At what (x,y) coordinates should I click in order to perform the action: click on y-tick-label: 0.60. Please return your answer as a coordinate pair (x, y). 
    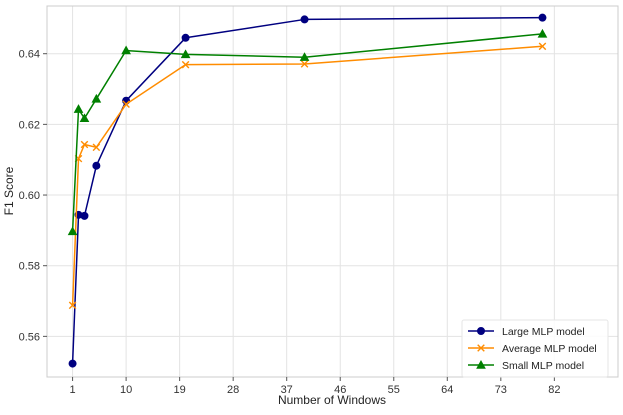
    Looking at the image, I should click on (29, 196).